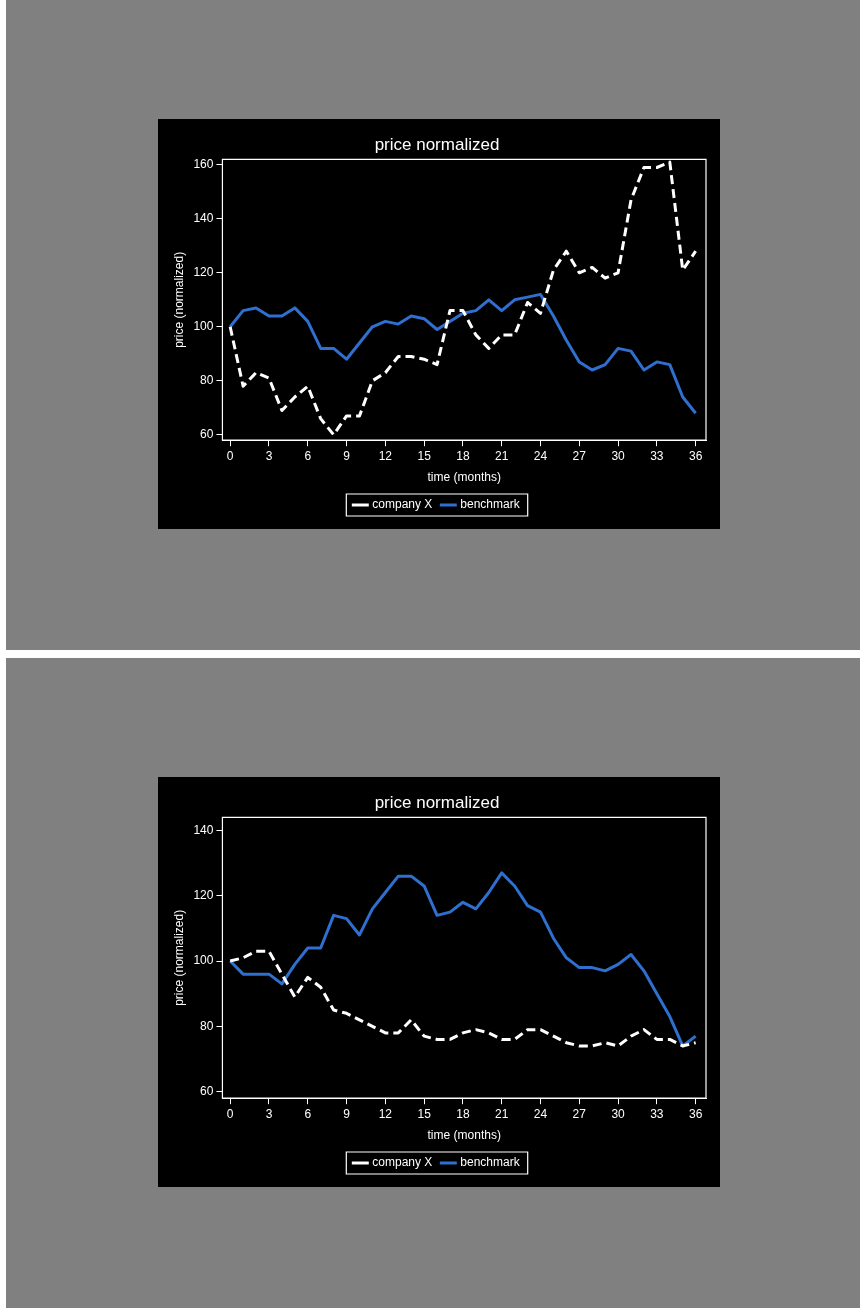 The width and height of the screenshot is (860, 1308). I want to click on y-tick-label: 160, so click(203, 164).